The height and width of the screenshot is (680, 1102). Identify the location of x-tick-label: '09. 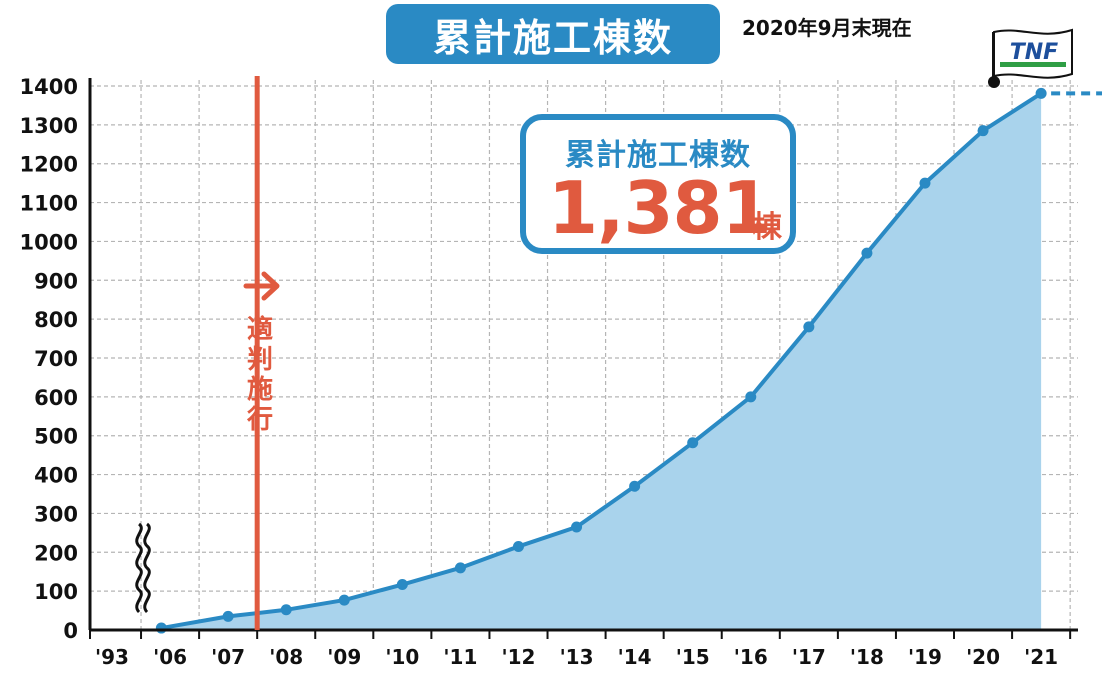
(344, 657).